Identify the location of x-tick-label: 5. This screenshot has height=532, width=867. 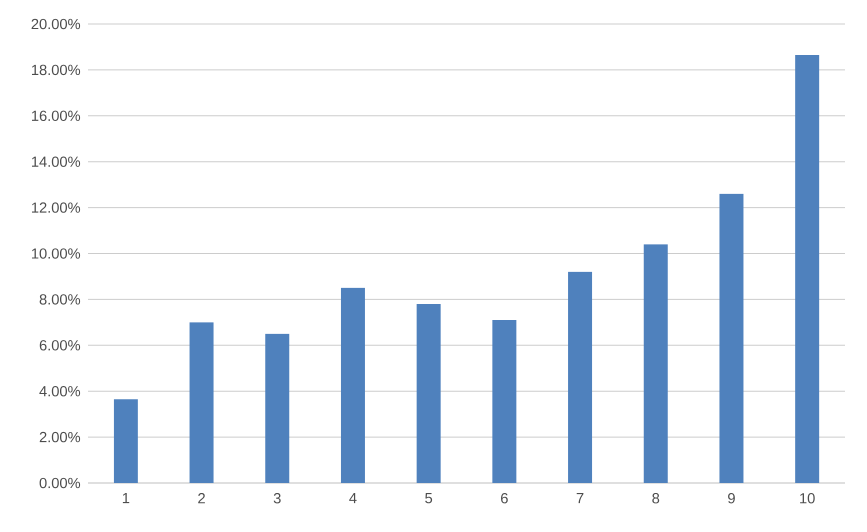
(428, 498).